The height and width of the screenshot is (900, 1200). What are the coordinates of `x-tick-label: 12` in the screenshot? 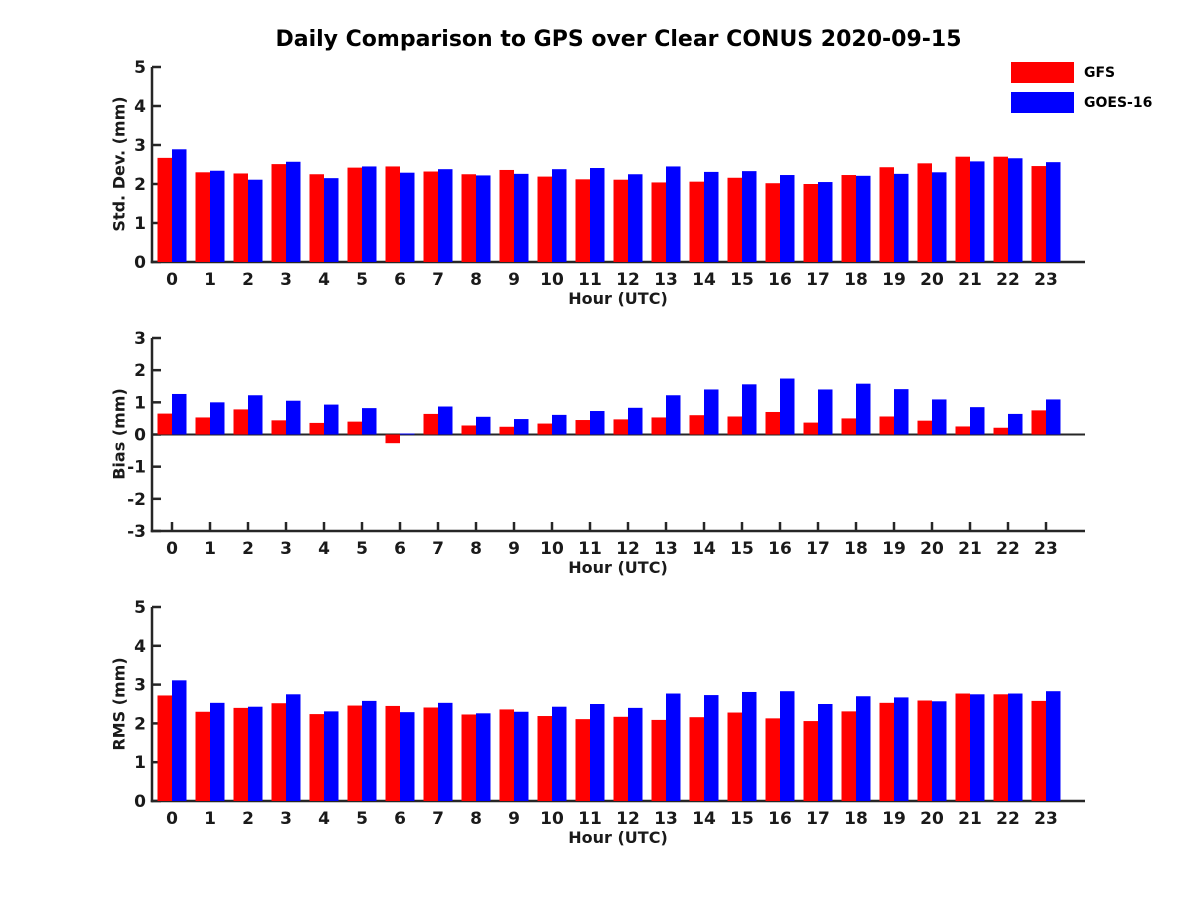 It's located at (628, 819).